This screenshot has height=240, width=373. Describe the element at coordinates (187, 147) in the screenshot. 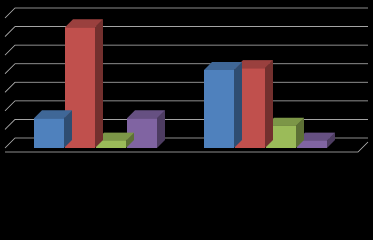

I see `floor-edge` at that location.